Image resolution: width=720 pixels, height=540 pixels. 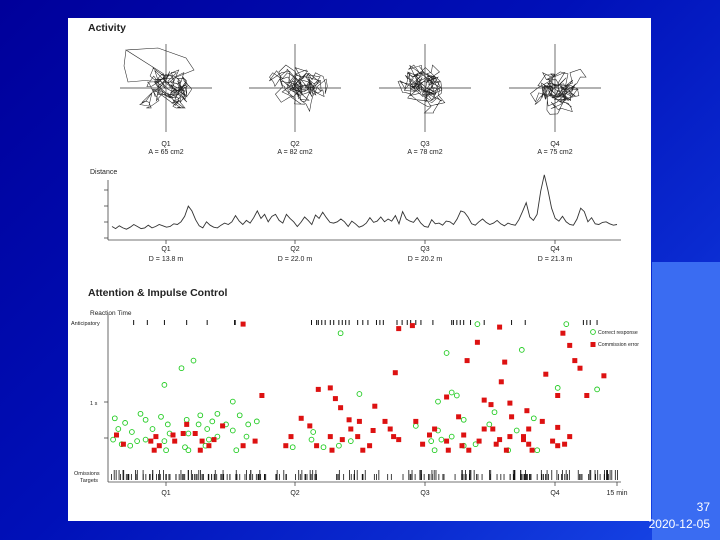 What do you see at coordinates (165, 152) in the screenshot?
I see `activity-area-label: A = 65 cm2` at bounding box center [165, 152].